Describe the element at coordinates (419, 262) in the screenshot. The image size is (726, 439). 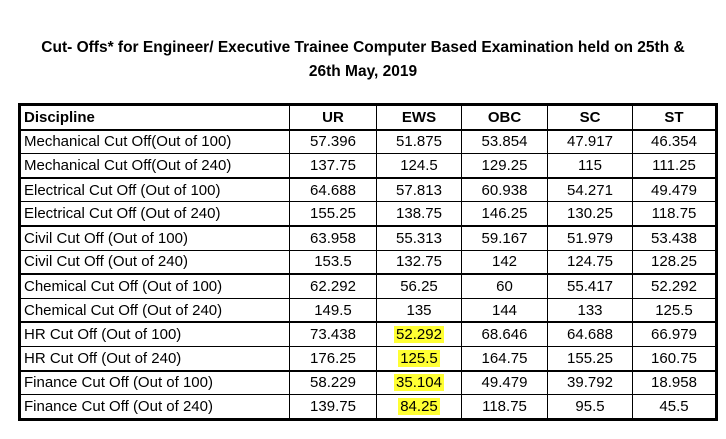
I see `ews-cell: 132.75` at that location.